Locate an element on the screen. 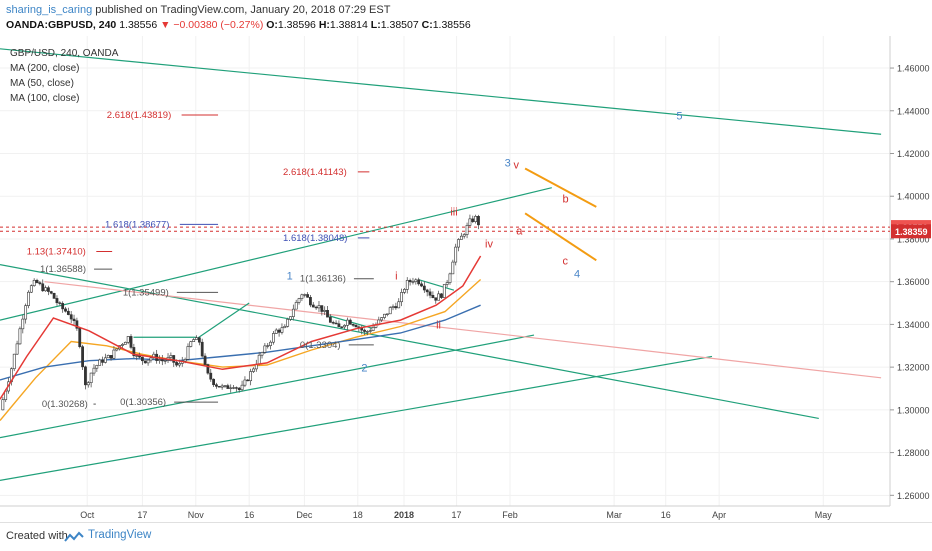 This screenshot has height=551, width=932. x-tick-label: Mar is located at coordinates (614, 515).